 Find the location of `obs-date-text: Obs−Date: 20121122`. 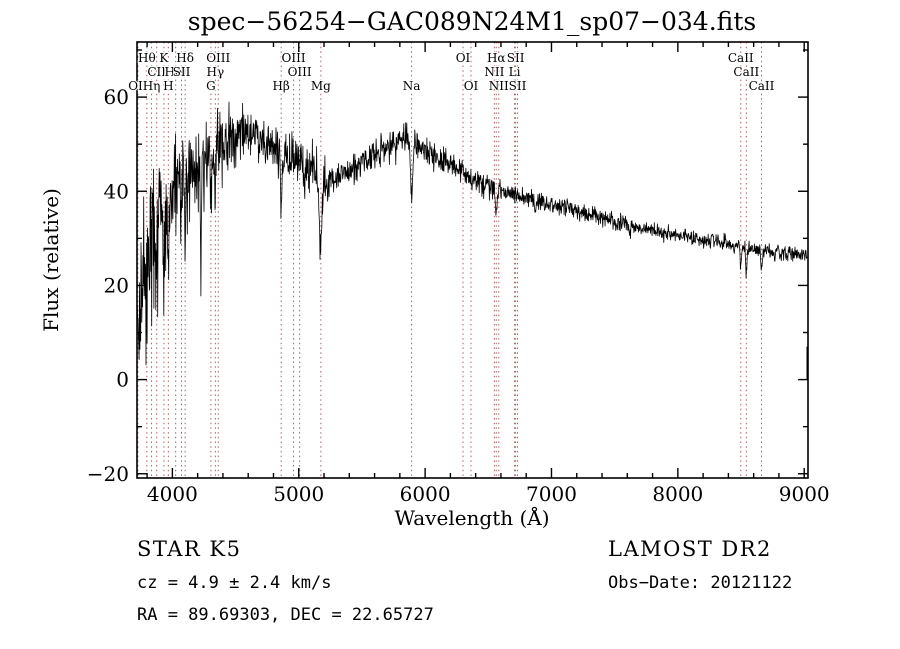

obs-date-text: Obs−Date: 20121122 is located at coordinates (700, 583).